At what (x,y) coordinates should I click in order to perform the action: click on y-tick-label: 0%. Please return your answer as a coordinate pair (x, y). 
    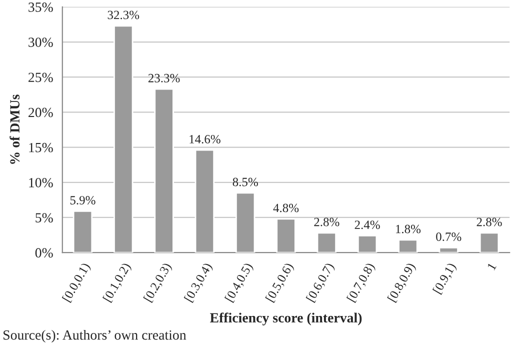
    Looking at the image, I should click on (44, 253).